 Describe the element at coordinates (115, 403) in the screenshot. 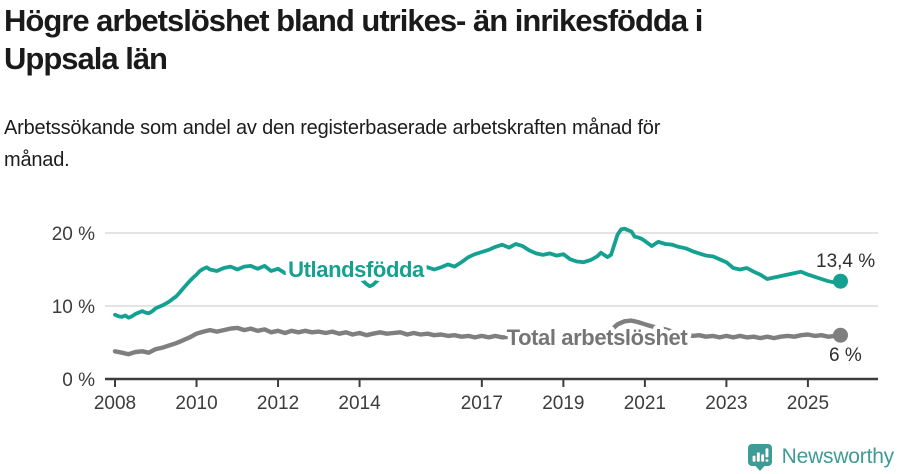

I see `x-tick-label-2008: 2008` at that location.